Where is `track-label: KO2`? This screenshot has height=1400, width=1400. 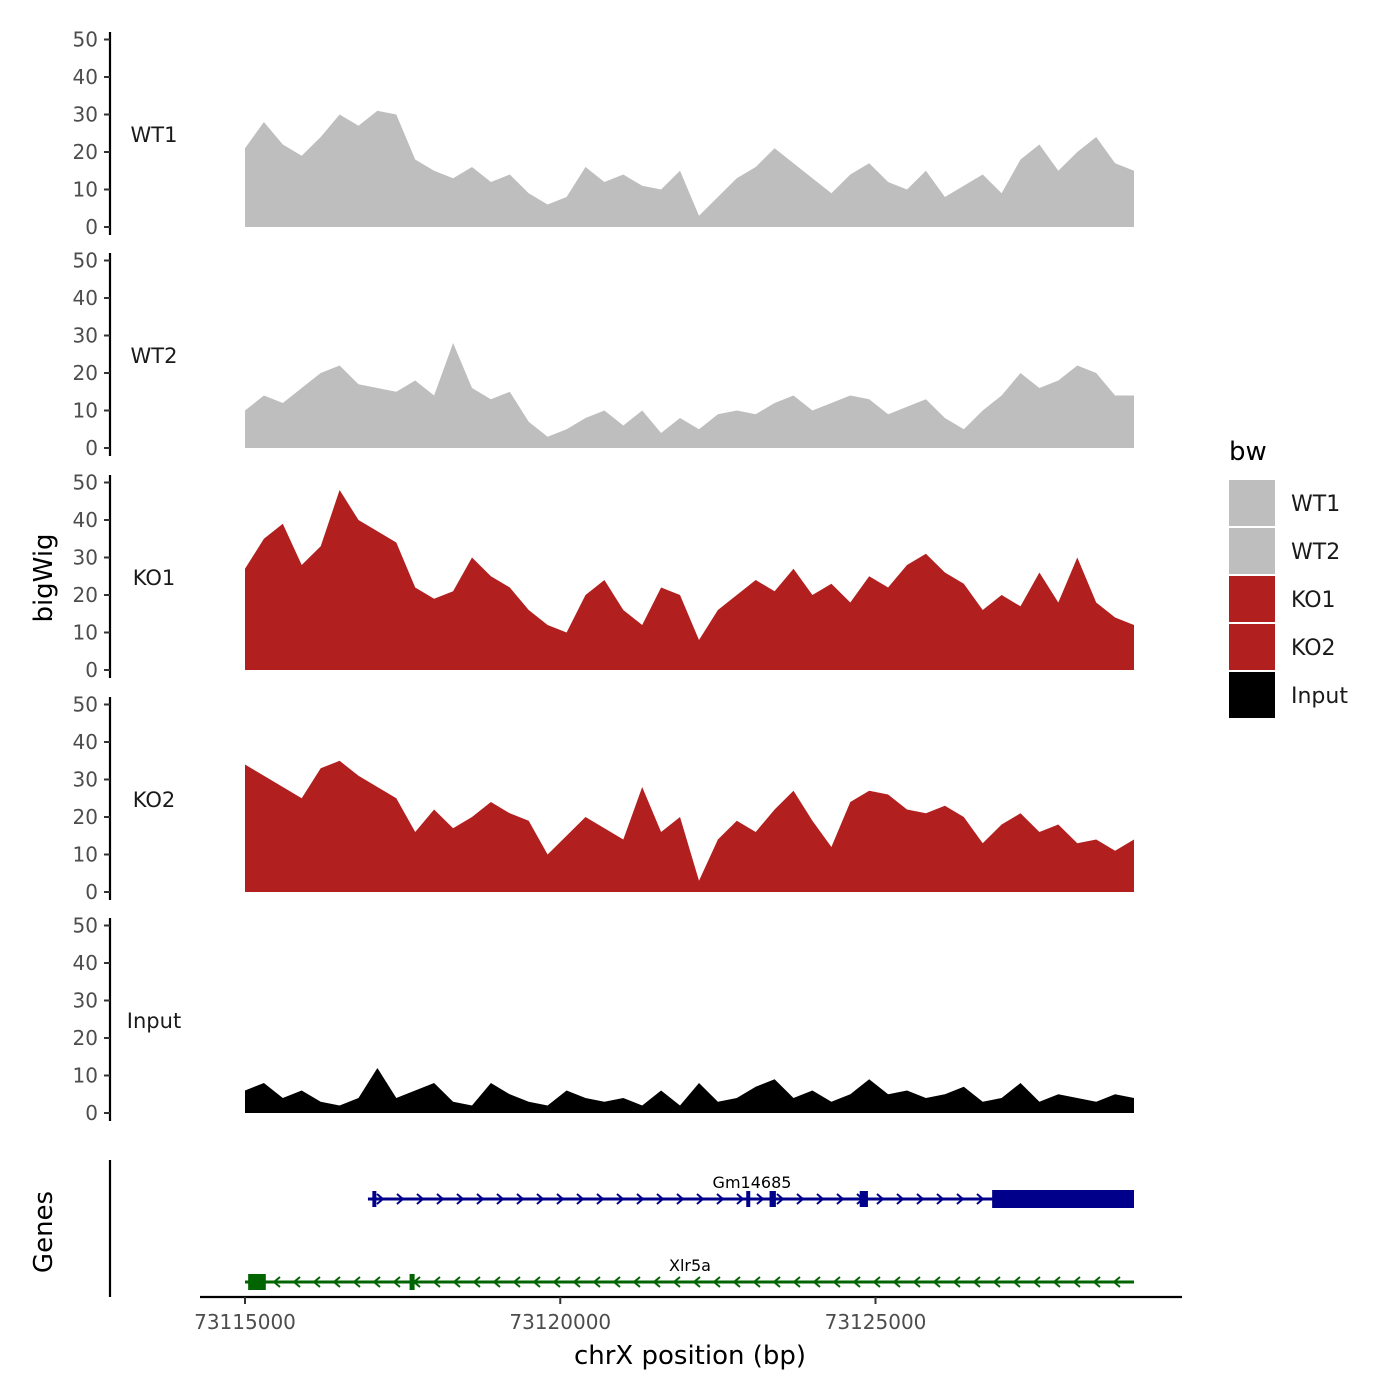 track-label: KO2 is located at coordinates (154, 800).